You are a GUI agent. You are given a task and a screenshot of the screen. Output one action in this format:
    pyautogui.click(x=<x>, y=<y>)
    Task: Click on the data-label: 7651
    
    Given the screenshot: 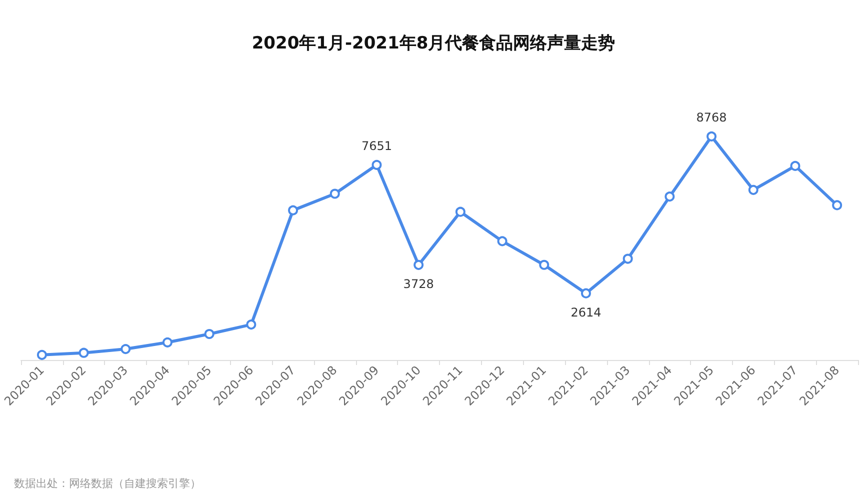 What is the action you would take?
    pyautogui.click(x=376, y=145)
    